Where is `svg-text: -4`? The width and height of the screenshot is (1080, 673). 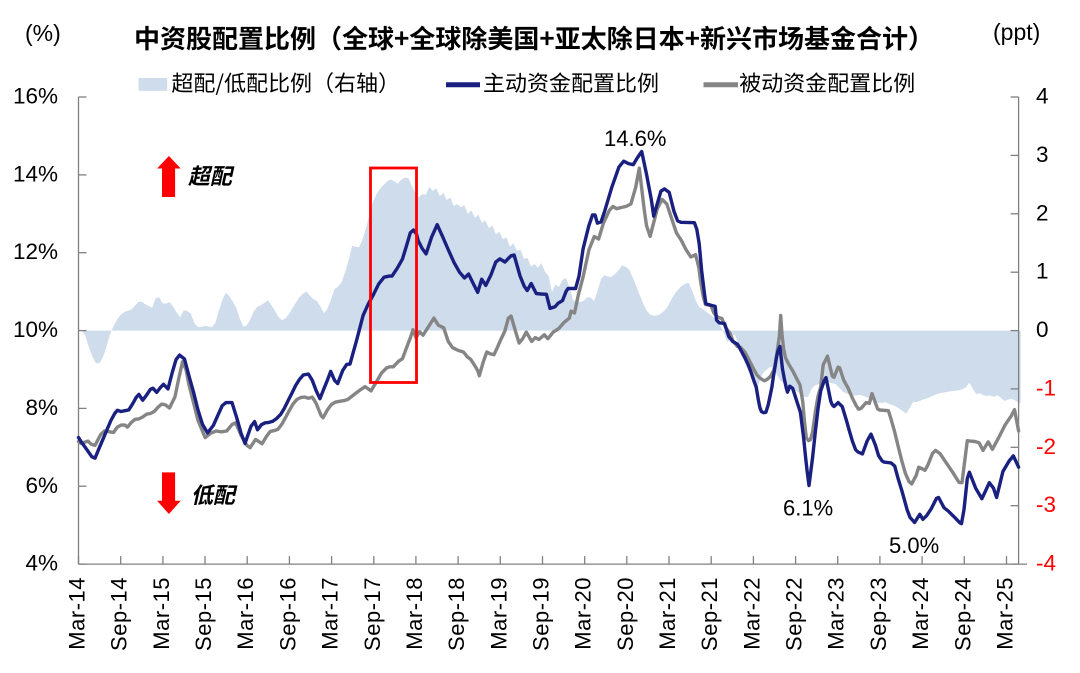 svg-text: -4 is located at coordinates (1046, 563).